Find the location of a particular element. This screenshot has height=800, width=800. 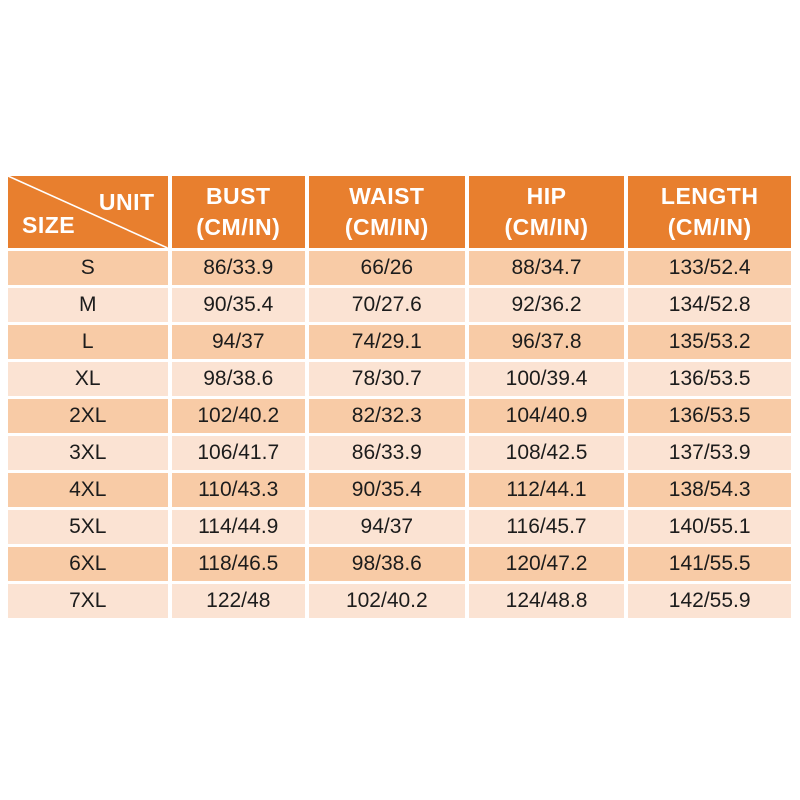

waist-cell: 66/26 is located at coordinates (386, 268).